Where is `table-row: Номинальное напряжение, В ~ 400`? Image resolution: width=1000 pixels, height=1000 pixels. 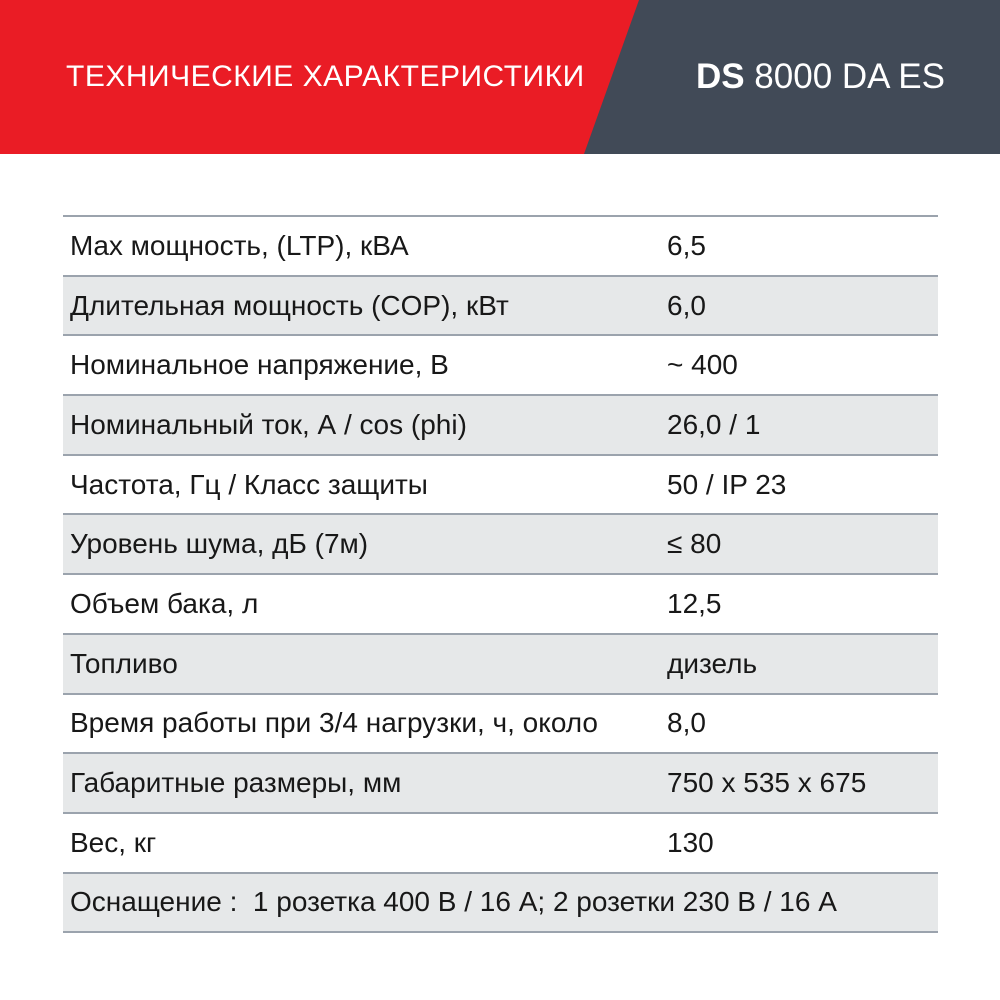 table-row: Номинальное напряжение, В ~ 400 is located at coordinates (500, 364).